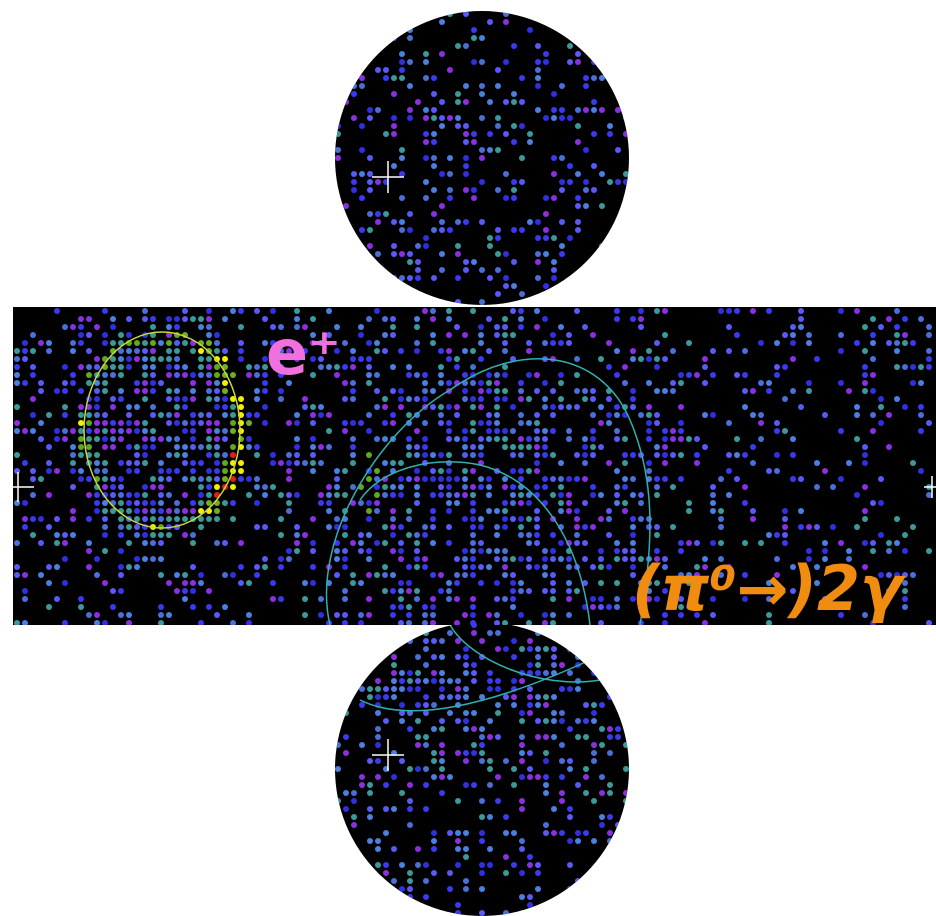 The height and width of the screenshot is (916, 936). Describe the element at coordinates (388, 177) in the screenshot. I see `cross` at that location.